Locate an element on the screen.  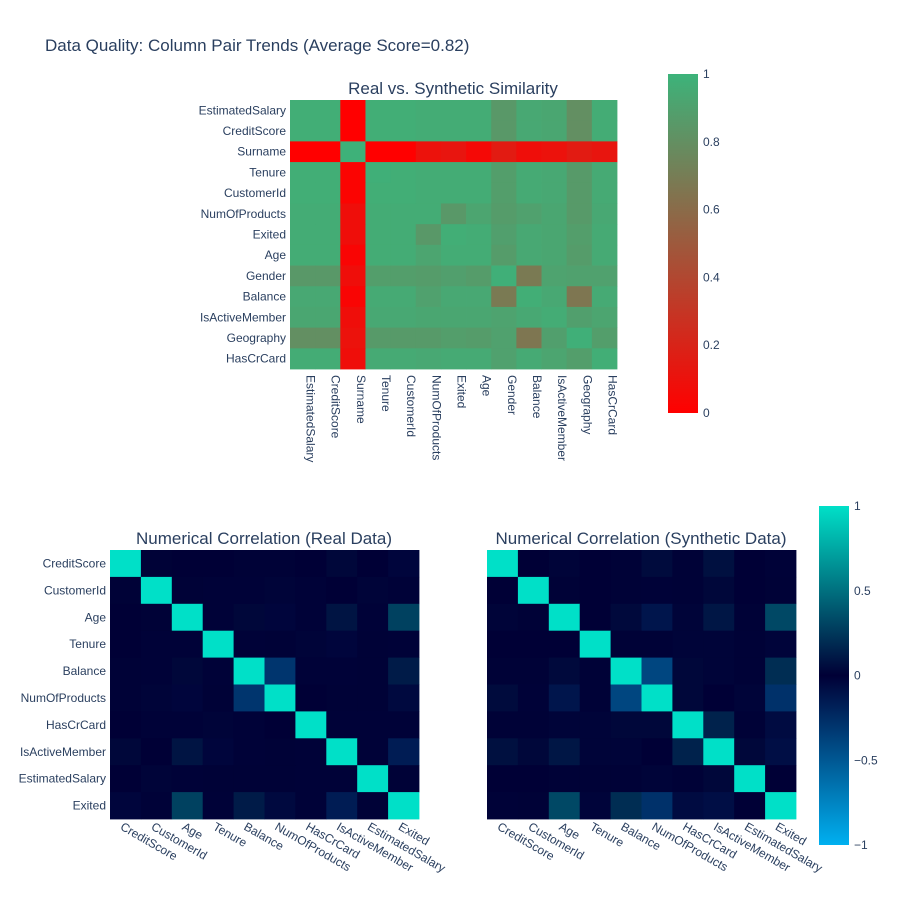
heatmap-cell-Age-EstimatedSalary is located at coordinates (373, 617).